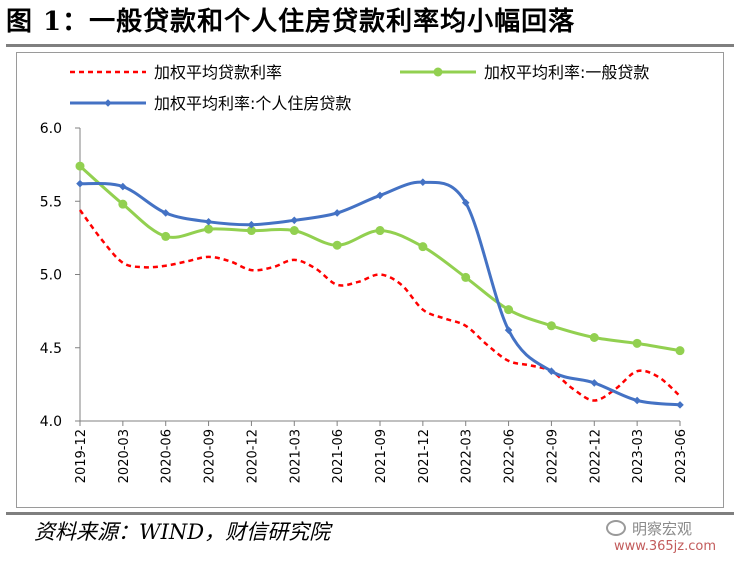 Image resolution: width=740 pixels, height=564 pixels. What do you see at coordinates (566, 72) in the screenshot?
I see `legend-label: 加权平均利率:一般贷款` at bounding box center [566, 72].